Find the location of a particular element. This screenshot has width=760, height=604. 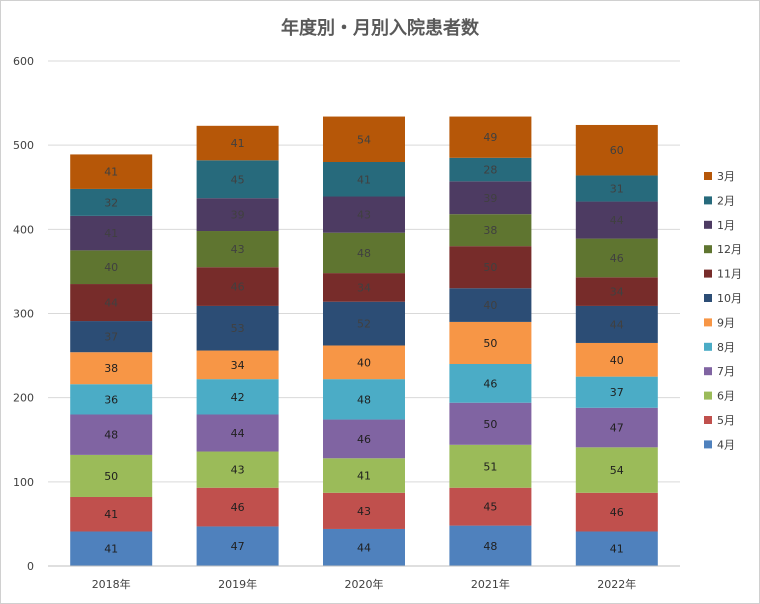

x-tick-label: 2019年 is located at coordinates (237, 584).